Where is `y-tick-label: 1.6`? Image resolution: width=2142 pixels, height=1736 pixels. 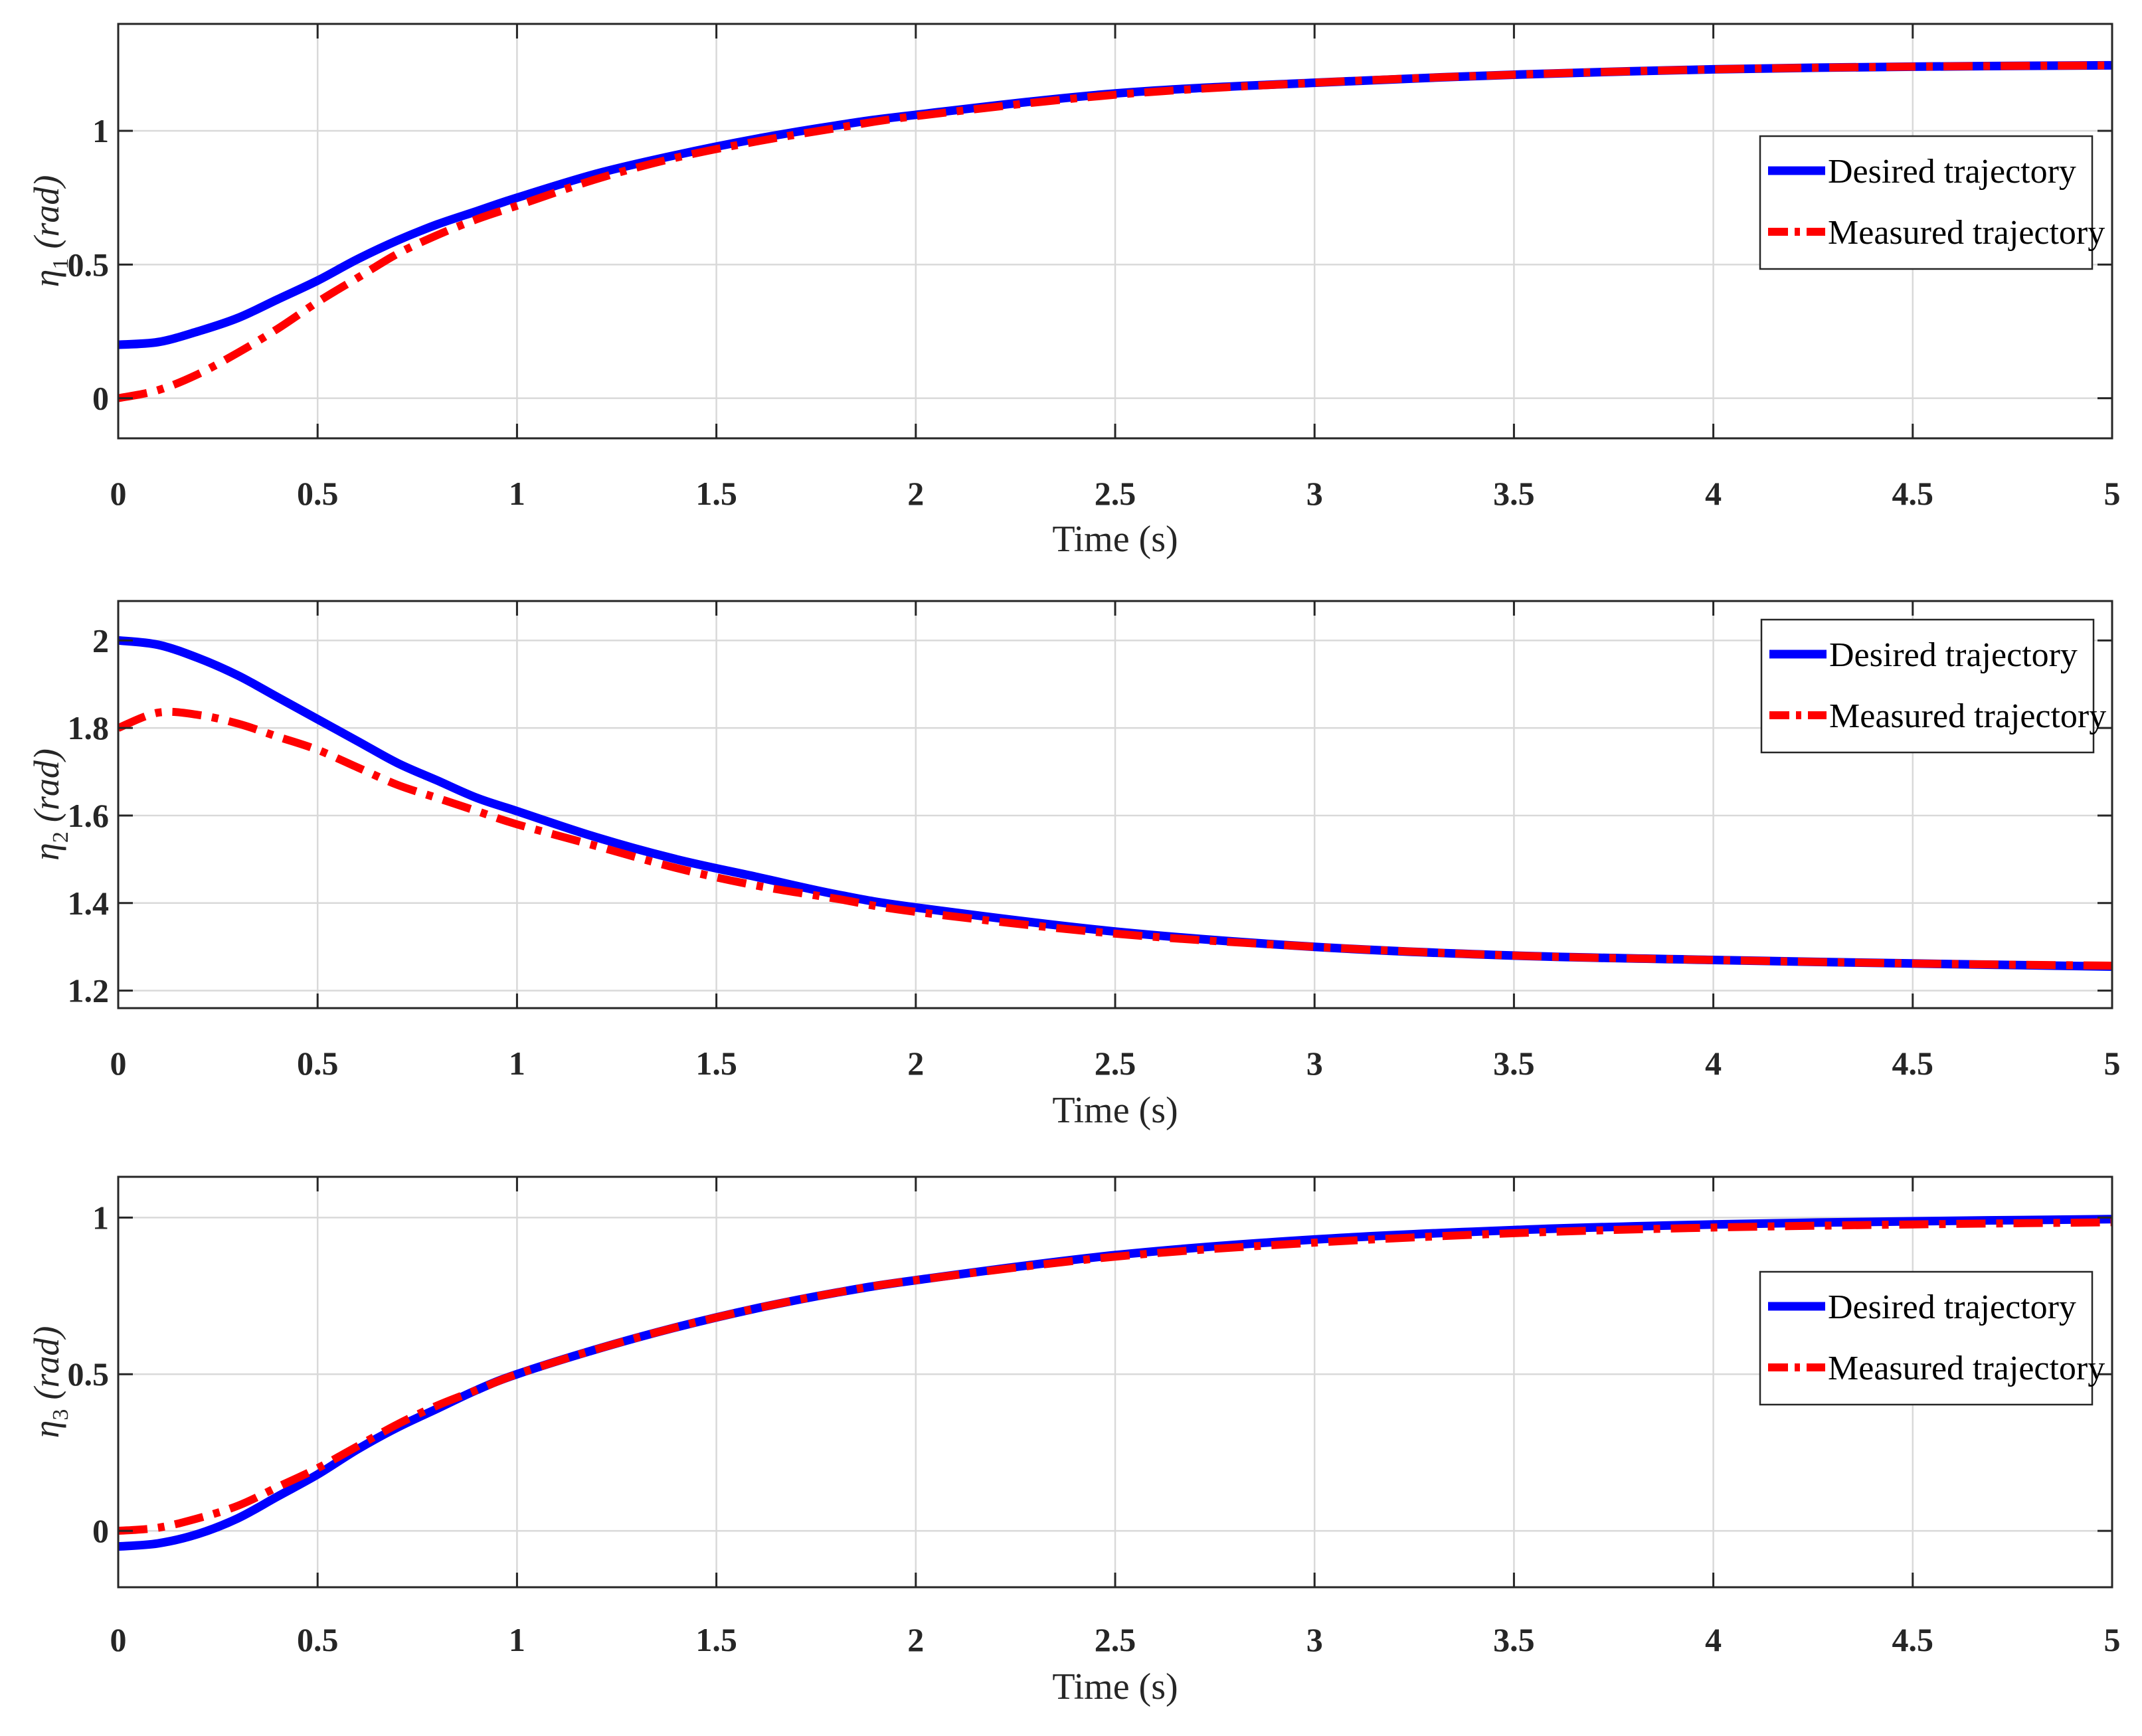
y-tick-label: 1.6 is located at coordinates (89, 815).